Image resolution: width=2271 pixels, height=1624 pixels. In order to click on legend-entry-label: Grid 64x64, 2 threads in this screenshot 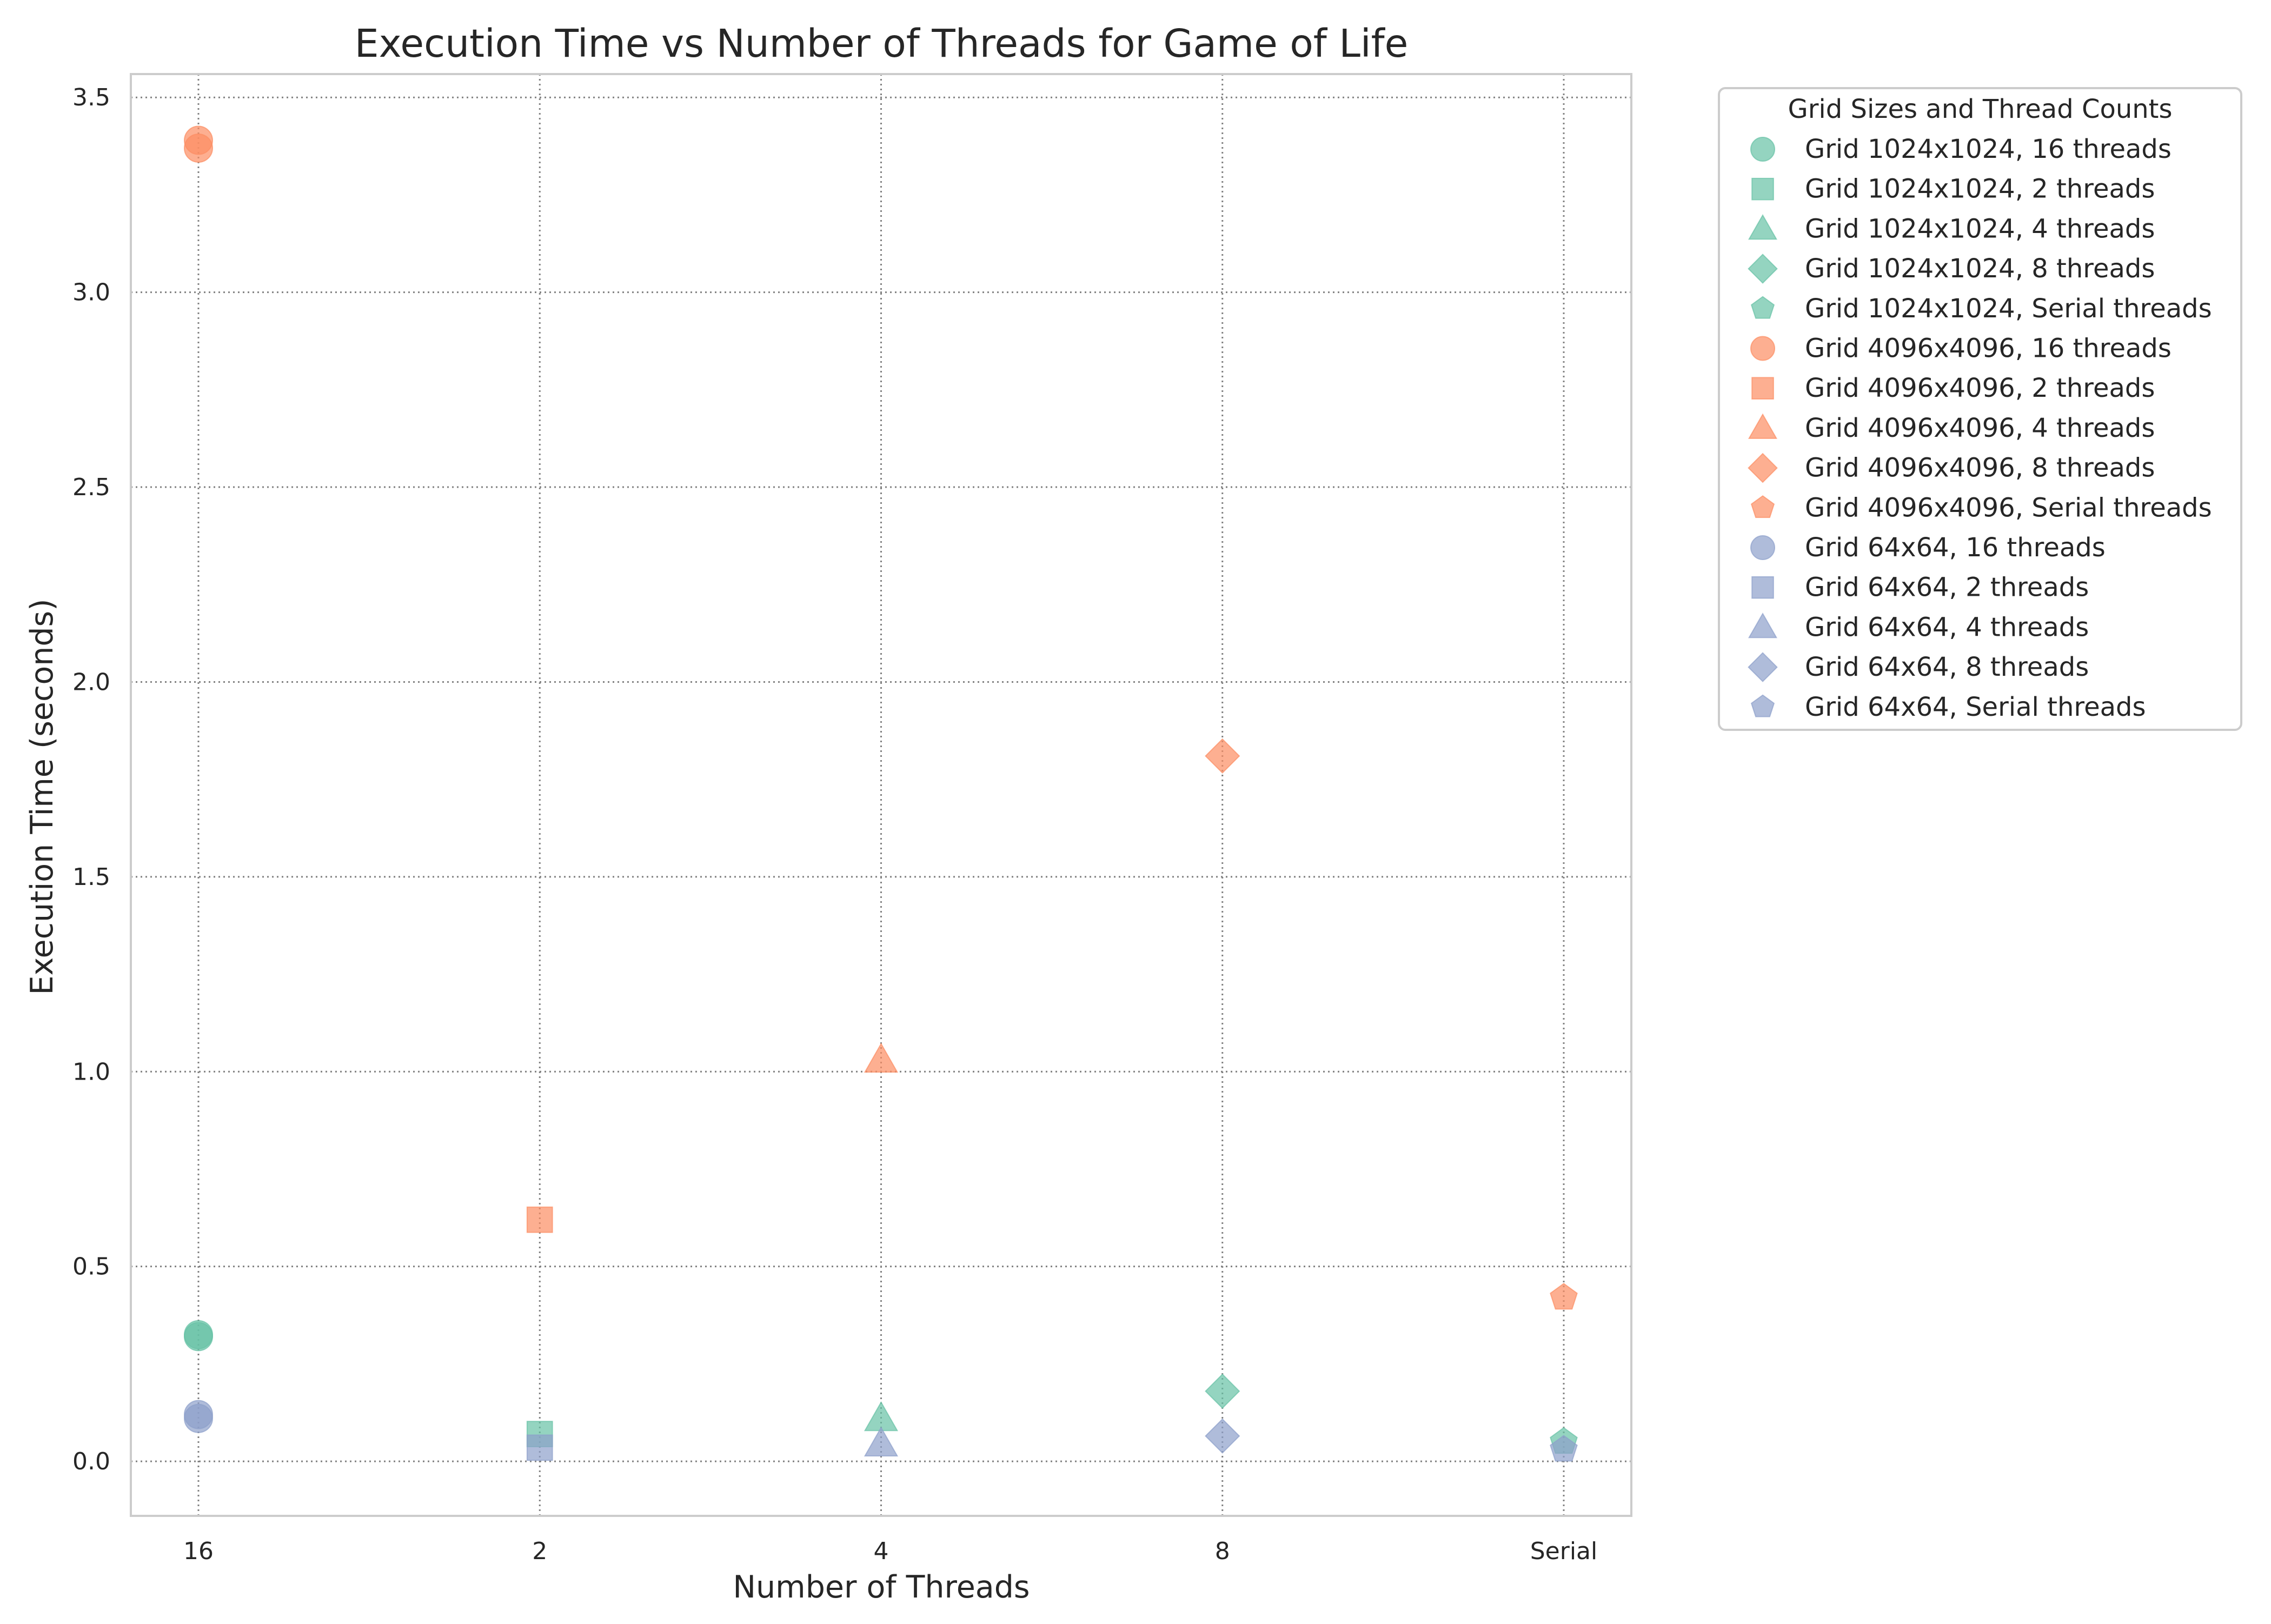, I will do `click(1947, 588)`.